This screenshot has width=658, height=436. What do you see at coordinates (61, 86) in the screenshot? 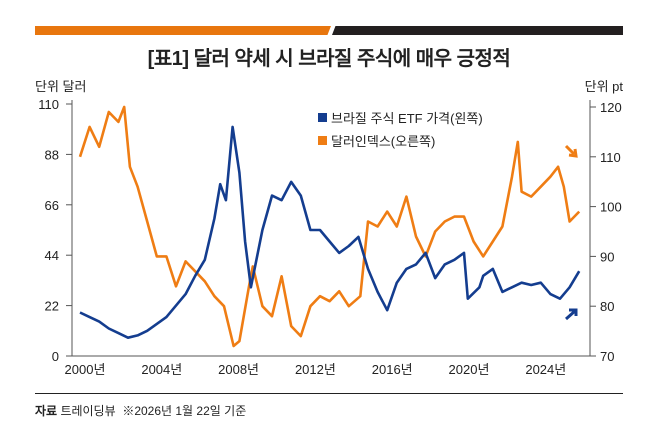
I see `left-axis-unit: 단위 달러` at bounding box center [61, 86].